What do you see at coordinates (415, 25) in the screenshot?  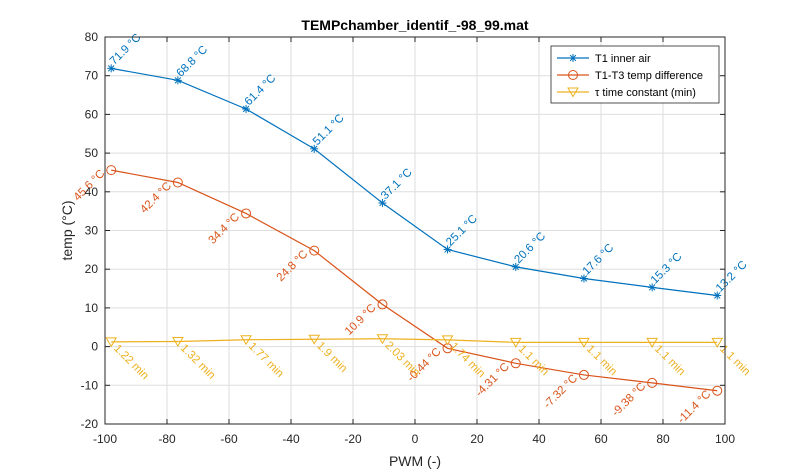 I see `chart-title: TEMPchamber_identif_-98_99.mat` at bounding box center [415, 25].